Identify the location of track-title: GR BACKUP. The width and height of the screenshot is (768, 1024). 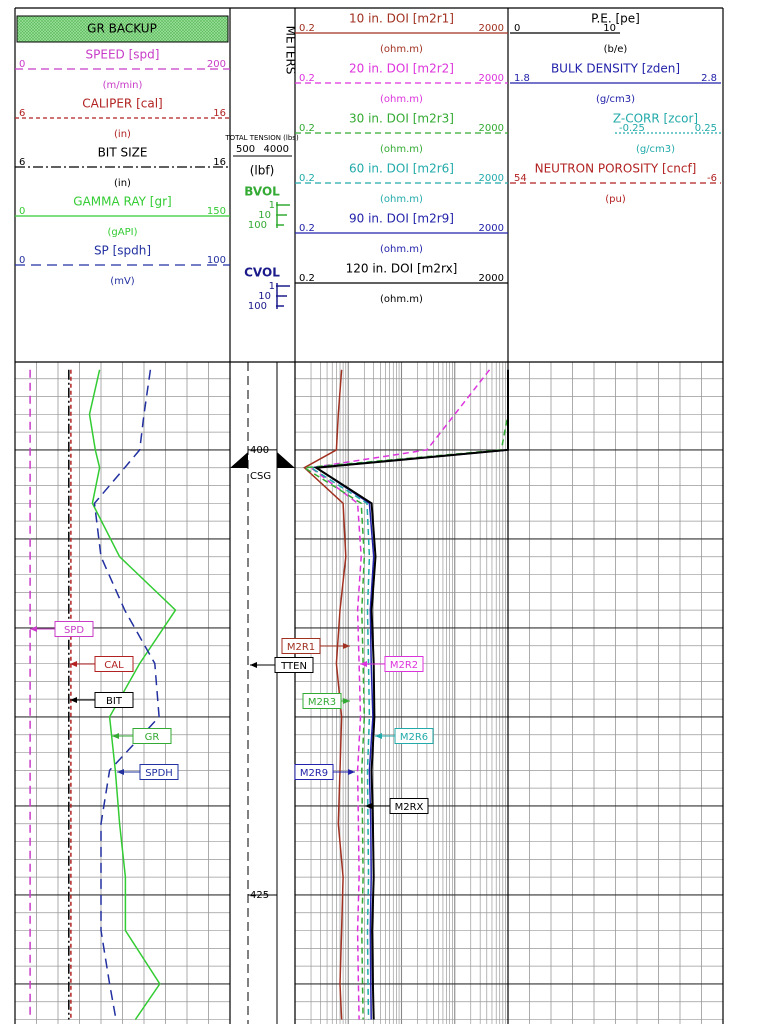
(122, 29).